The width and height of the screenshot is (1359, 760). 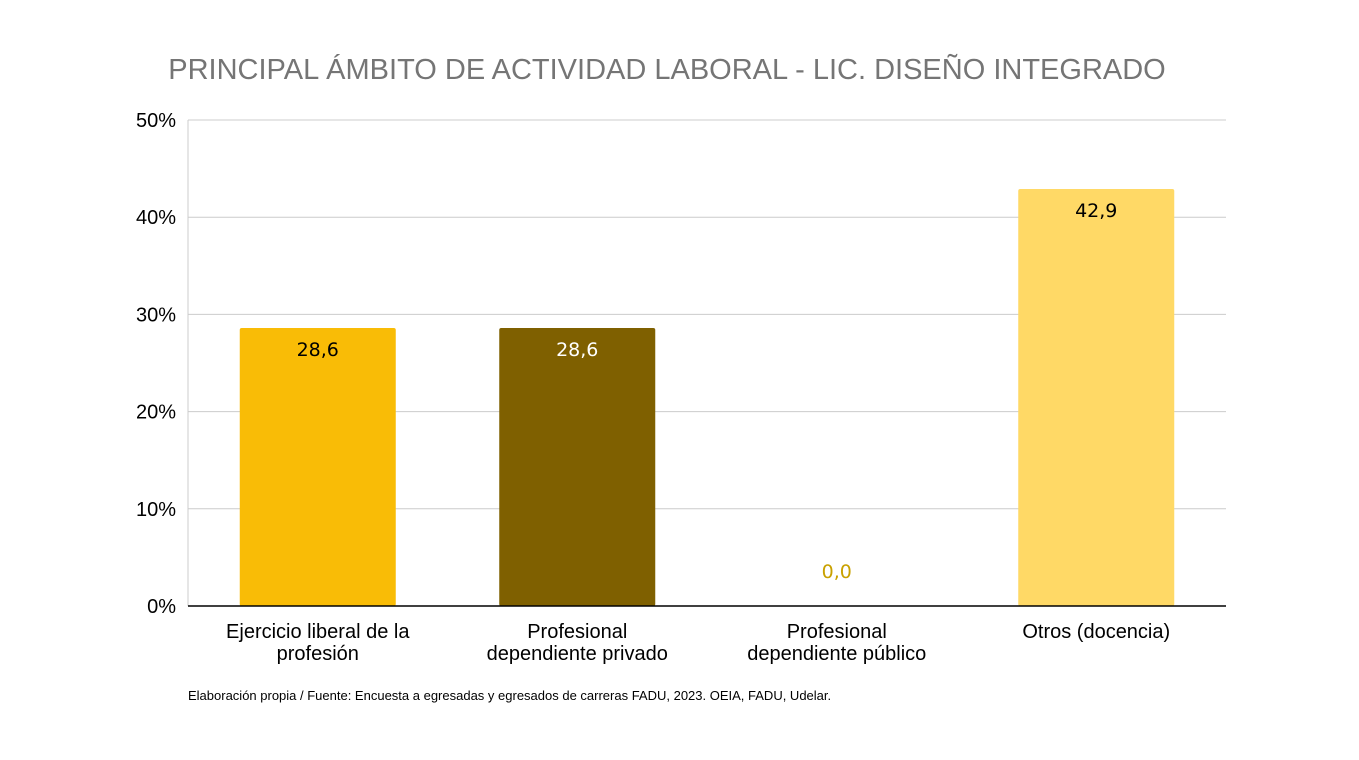 What do you see at coordinates (836, 654) in the screenshot?
I see `x-category-label: dependiente público` at bounding box center [836, 654].